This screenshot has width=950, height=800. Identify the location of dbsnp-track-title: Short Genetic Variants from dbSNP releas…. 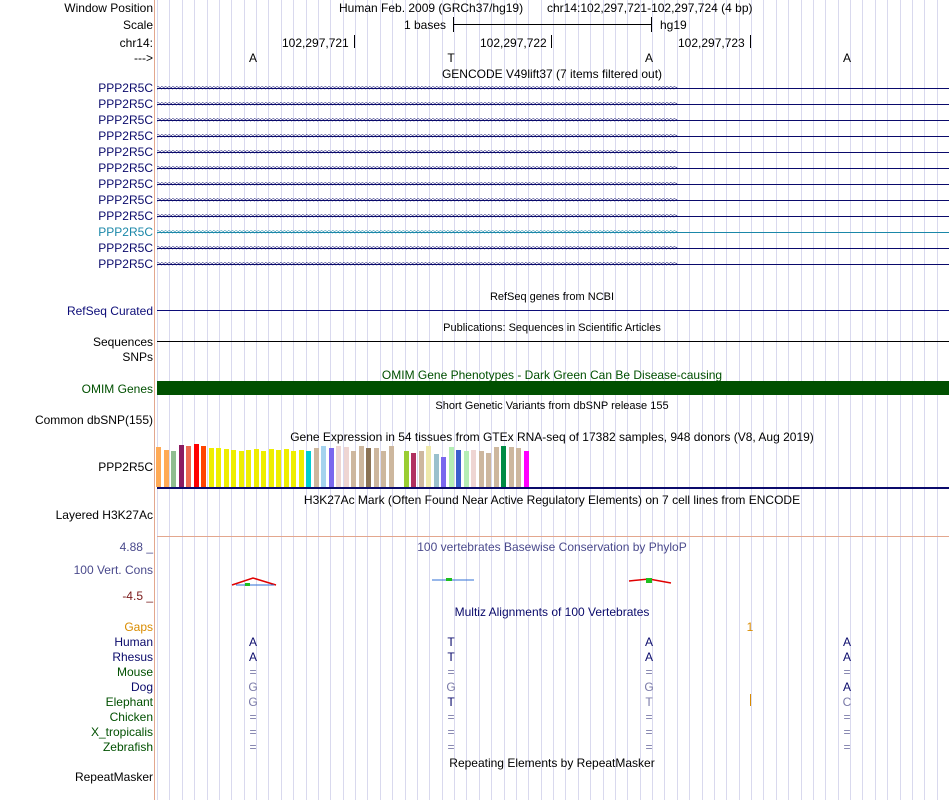
(552, 406).